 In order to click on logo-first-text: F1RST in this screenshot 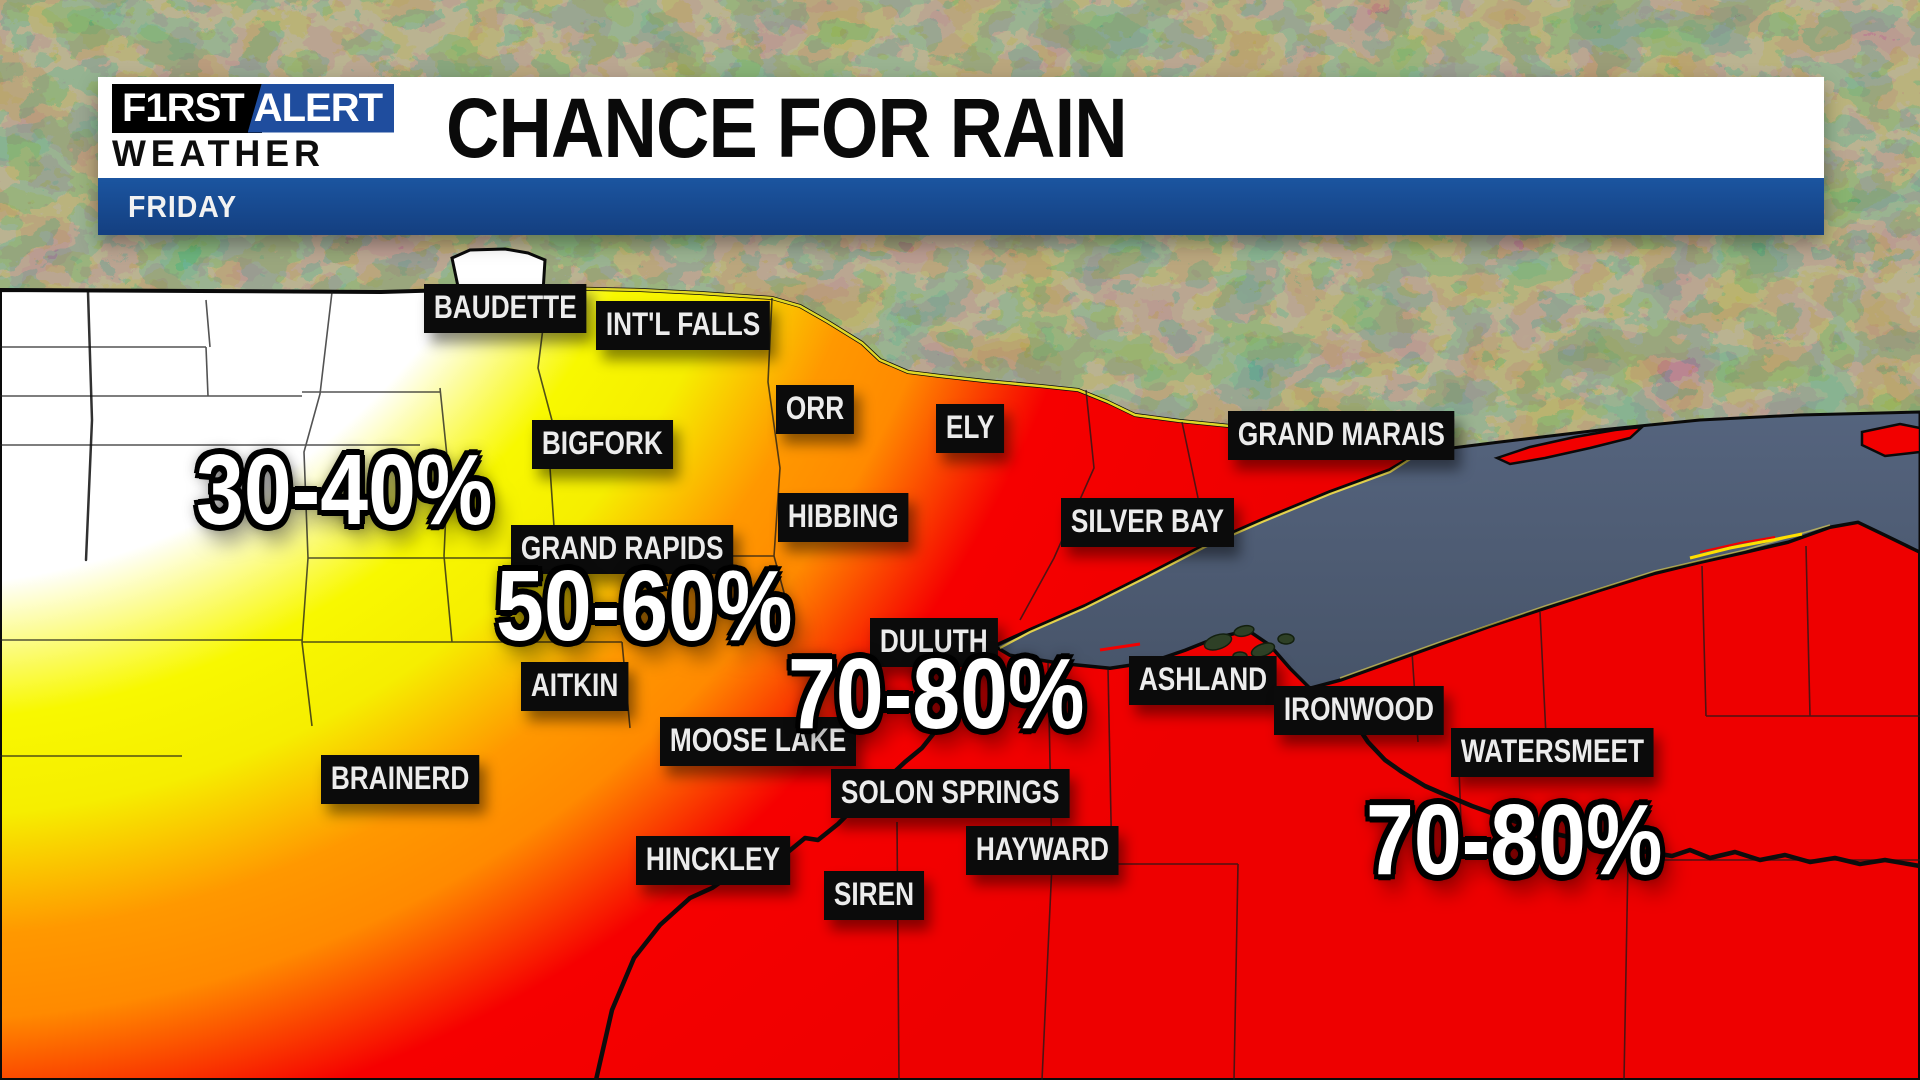, I will do `click(187, 108)`.